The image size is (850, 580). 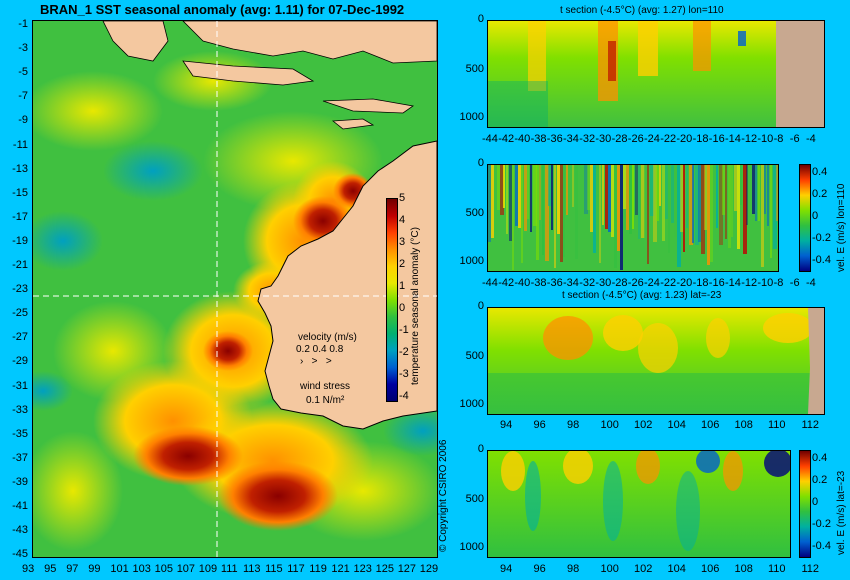 I want to click on panel4-y-tick: 0, so click(x=480, y=449).